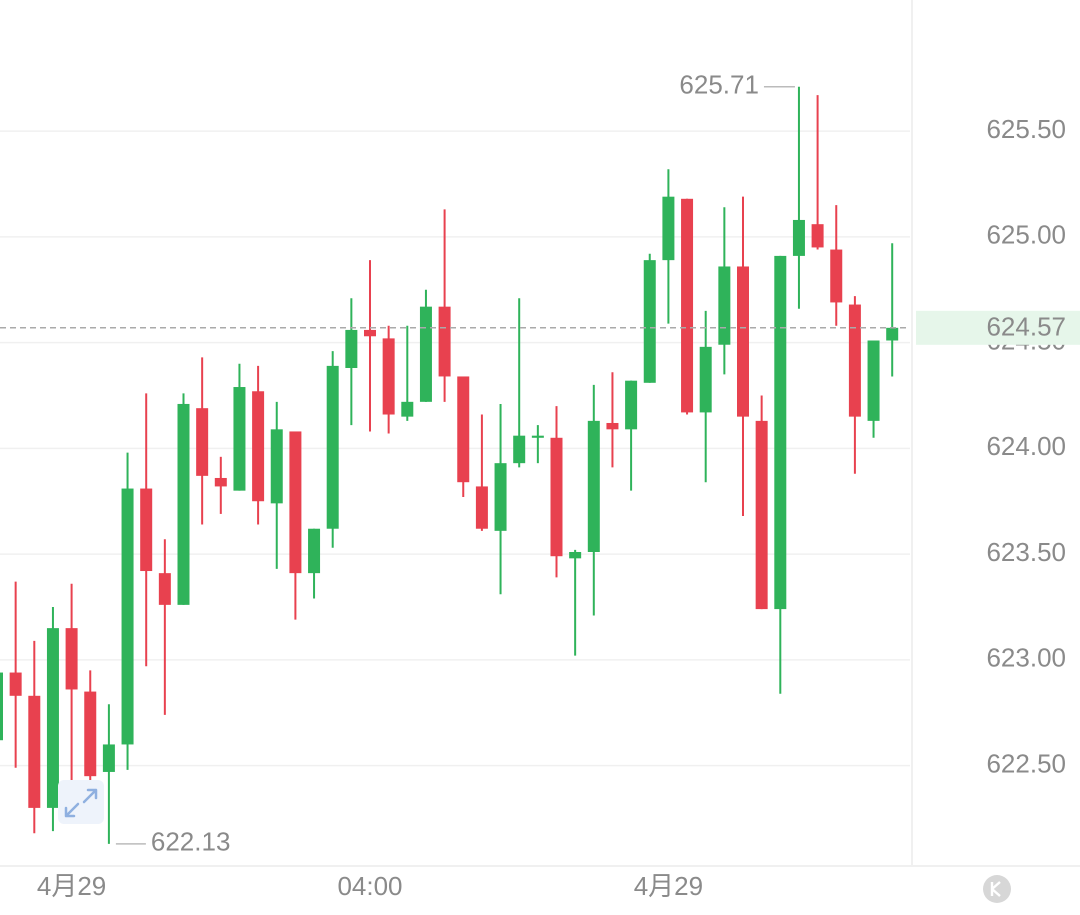  I want to click on last-price-tag, so click(998, 327).